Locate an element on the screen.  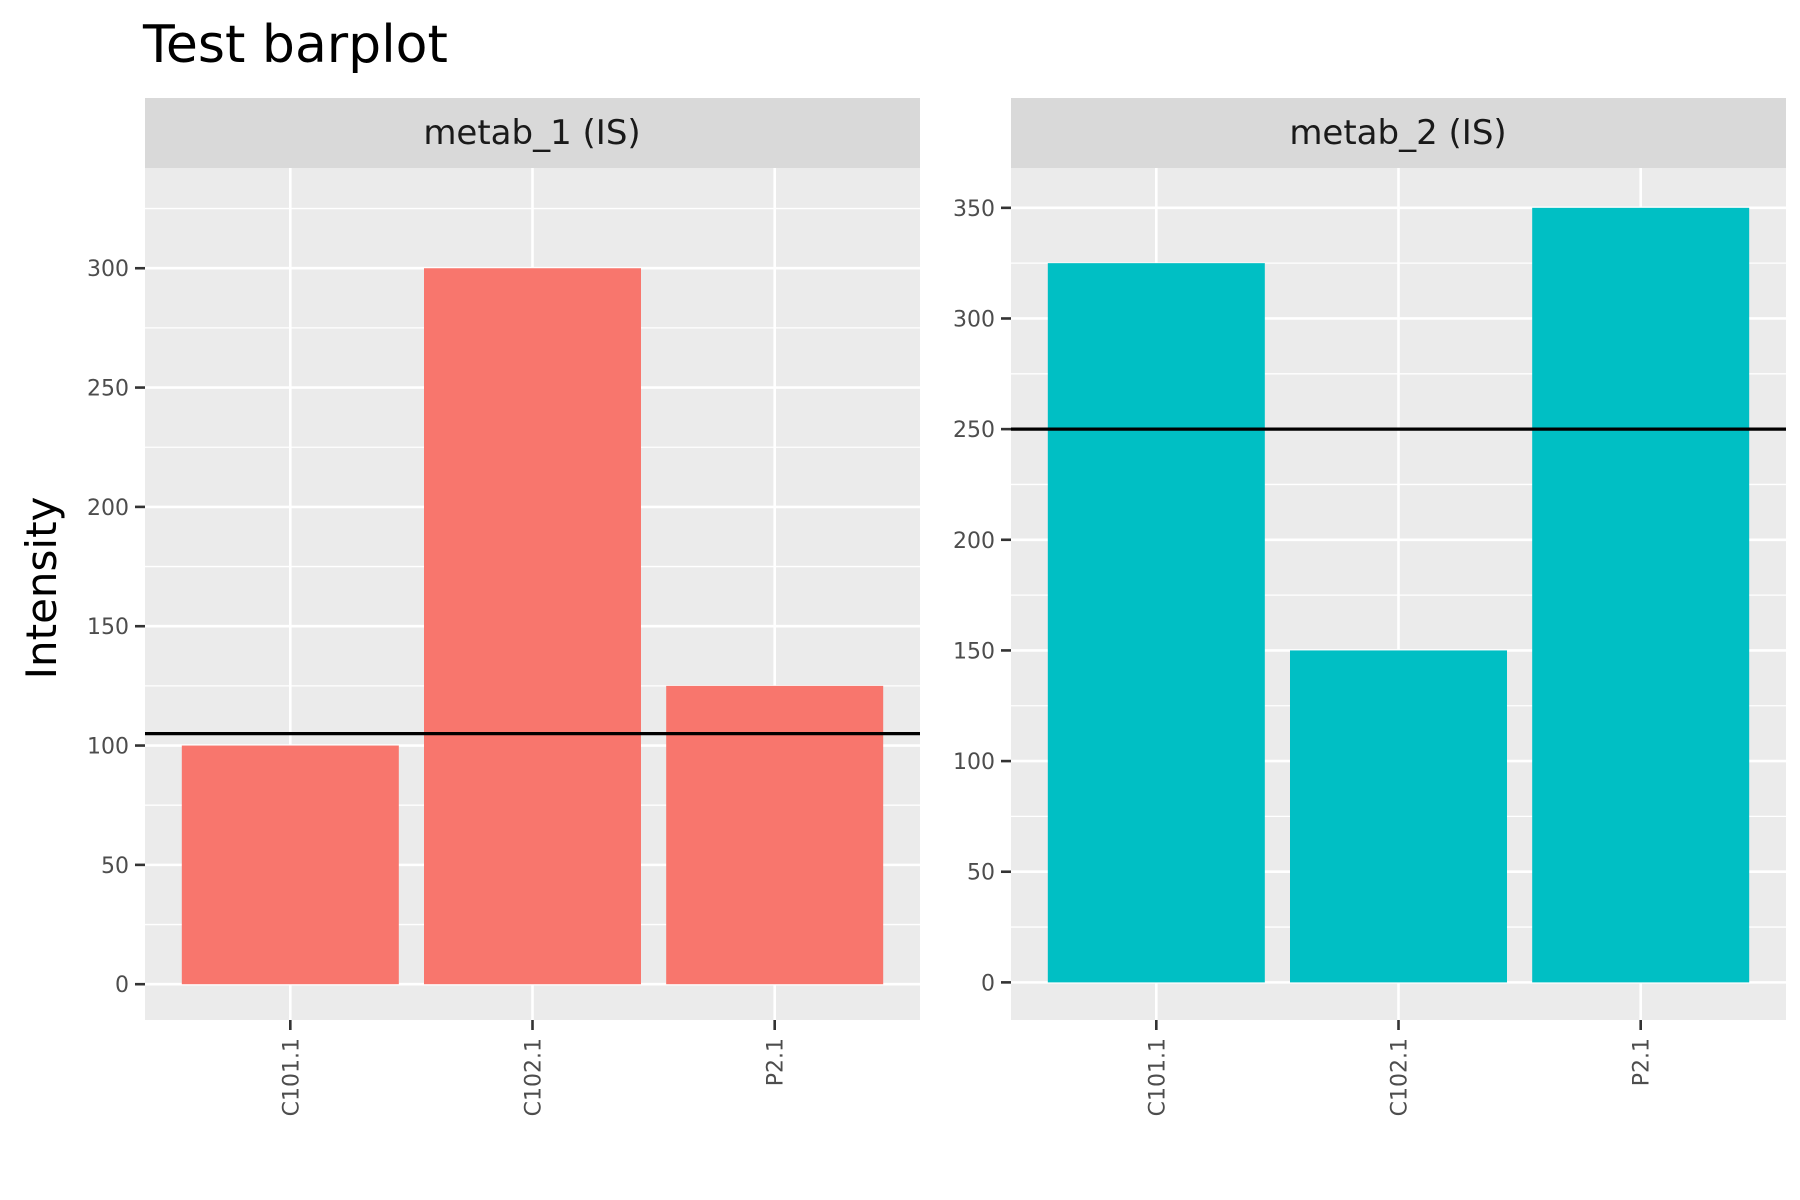
x-ticks-2: C101.1 C102.1 P2.1 is located at coordinates (1400, 1068).